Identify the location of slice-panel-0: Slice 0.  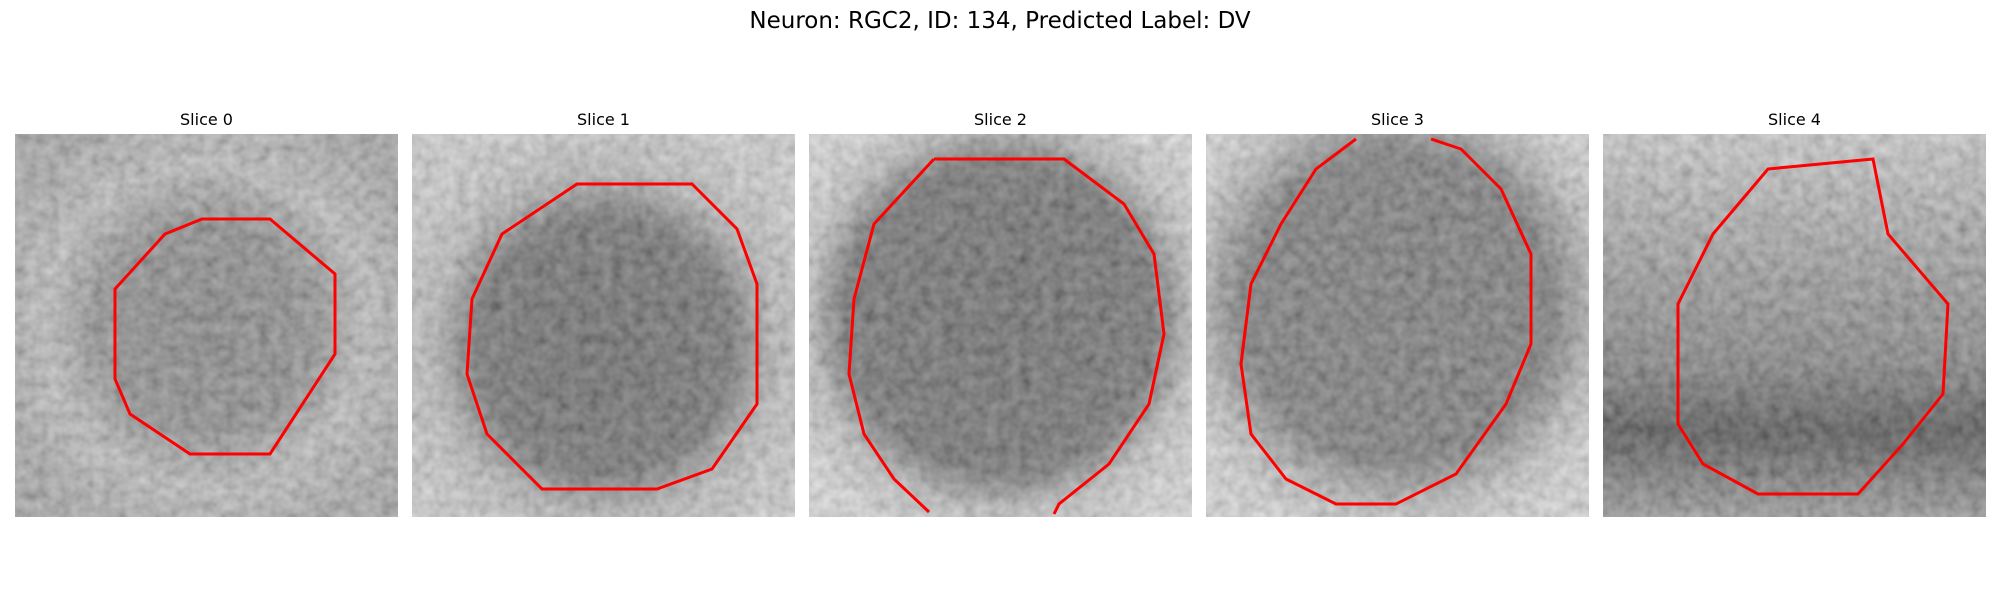
(206, 313).